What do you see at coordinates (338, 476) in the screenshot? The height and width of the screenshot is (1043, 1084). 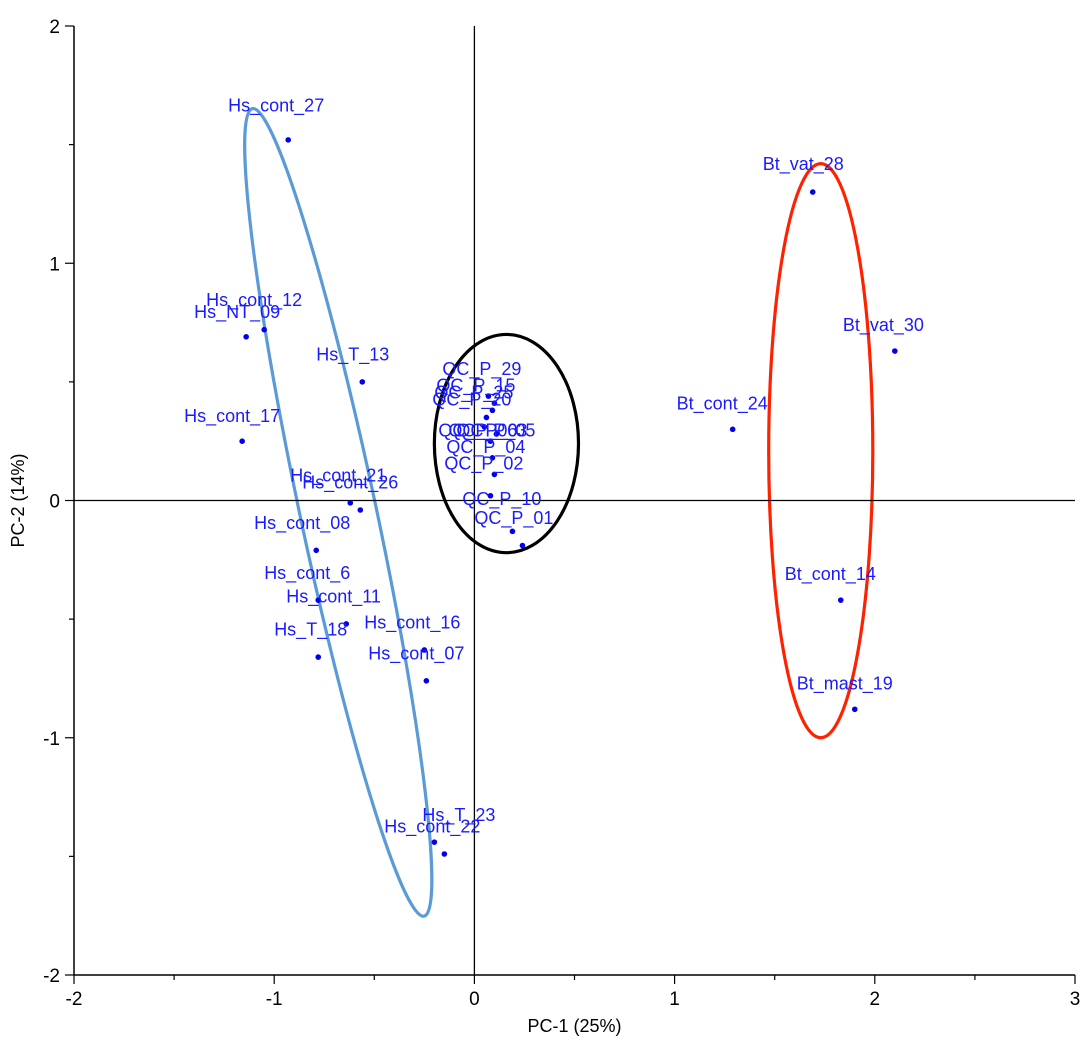 I see `point-label: Hs_cont_21` at bounding box center [338, 476].